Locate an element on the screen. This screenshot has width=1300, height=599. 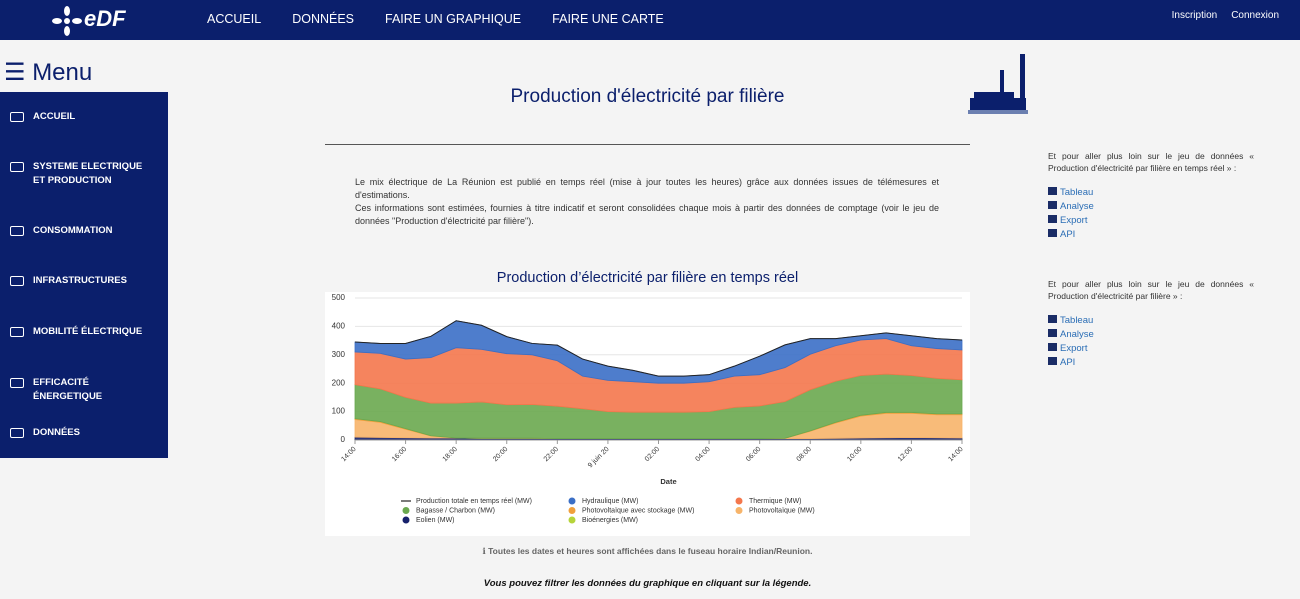
legend-item: Hydraulique (MW) is located at coordinates (603, 501).